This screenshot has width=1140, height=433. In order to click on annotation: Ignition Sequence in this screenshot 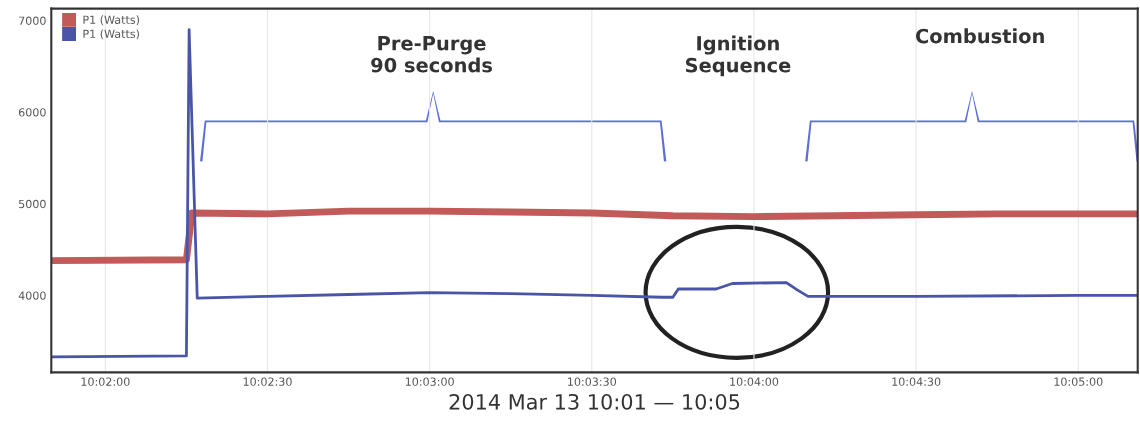, I will do `click(738, 56)`.